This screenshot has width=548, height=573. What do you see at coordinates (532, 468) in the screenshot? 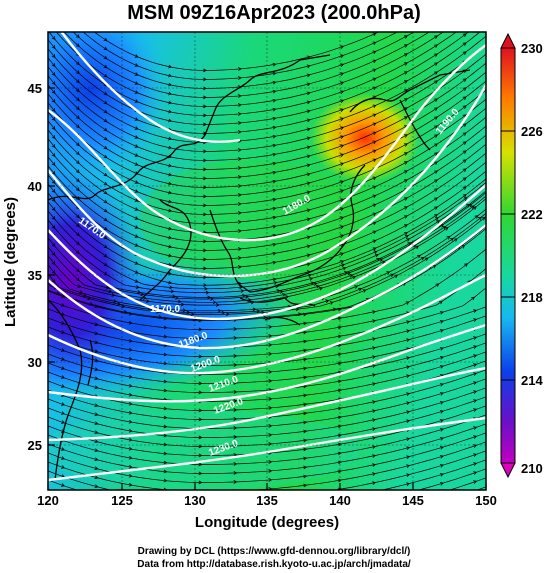
I see `colorbar-label: 210` at bounding box center [532, 468].